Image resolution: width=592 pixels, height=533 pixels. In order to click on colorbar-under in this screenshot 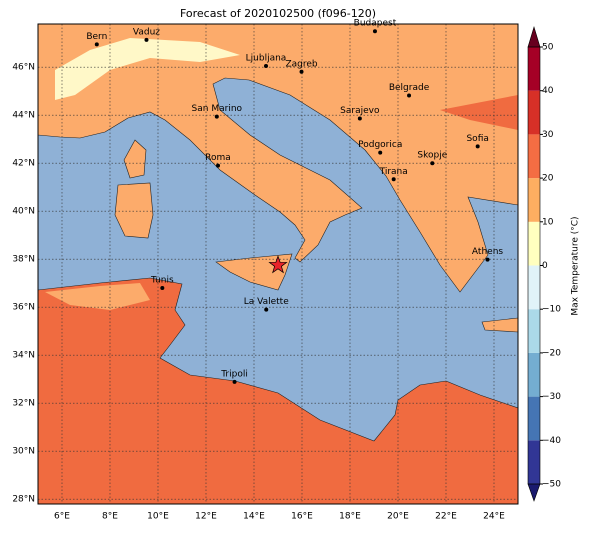, I will do `click(534, 492)`.